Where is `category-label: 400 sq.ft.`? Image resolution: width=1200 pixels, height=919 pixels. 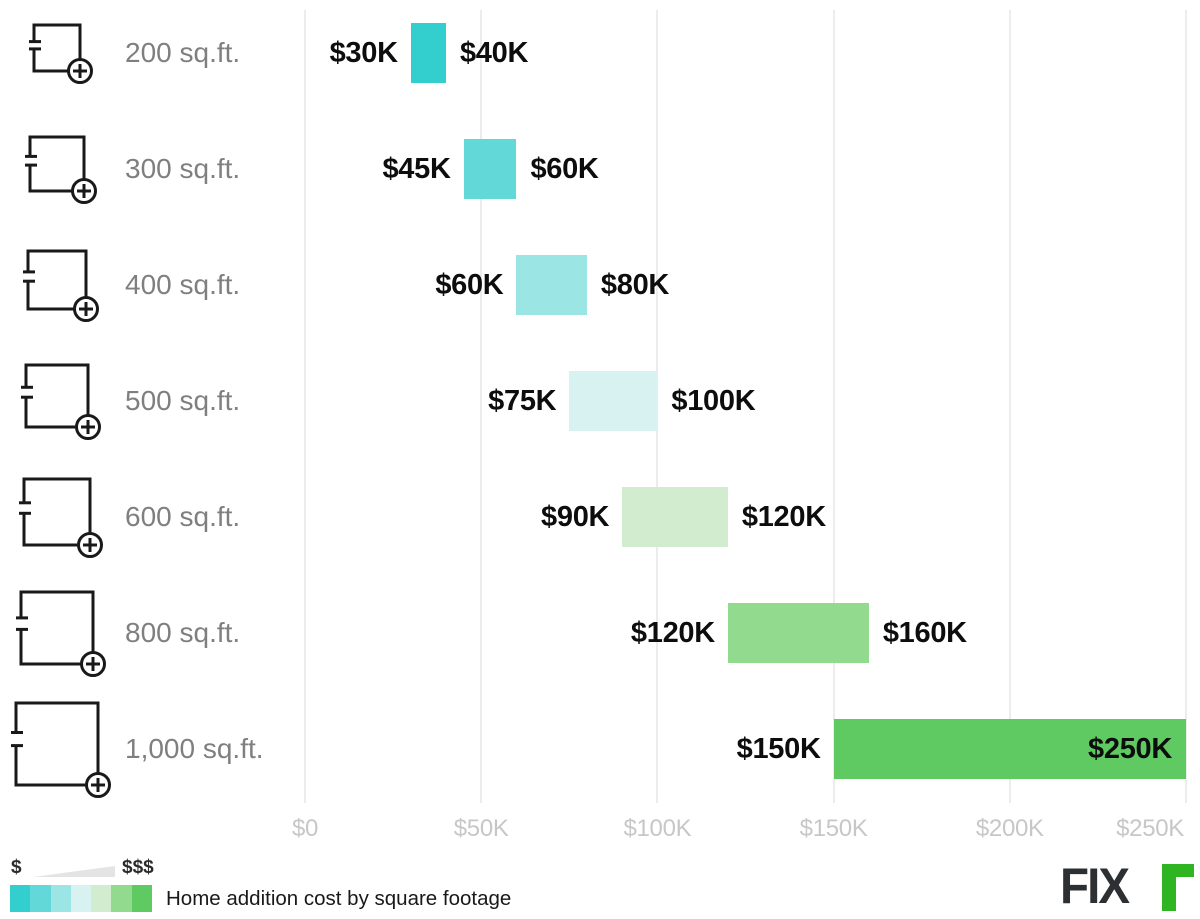
category-label: 400 sq.ft. is located at coordinates (183, 284).